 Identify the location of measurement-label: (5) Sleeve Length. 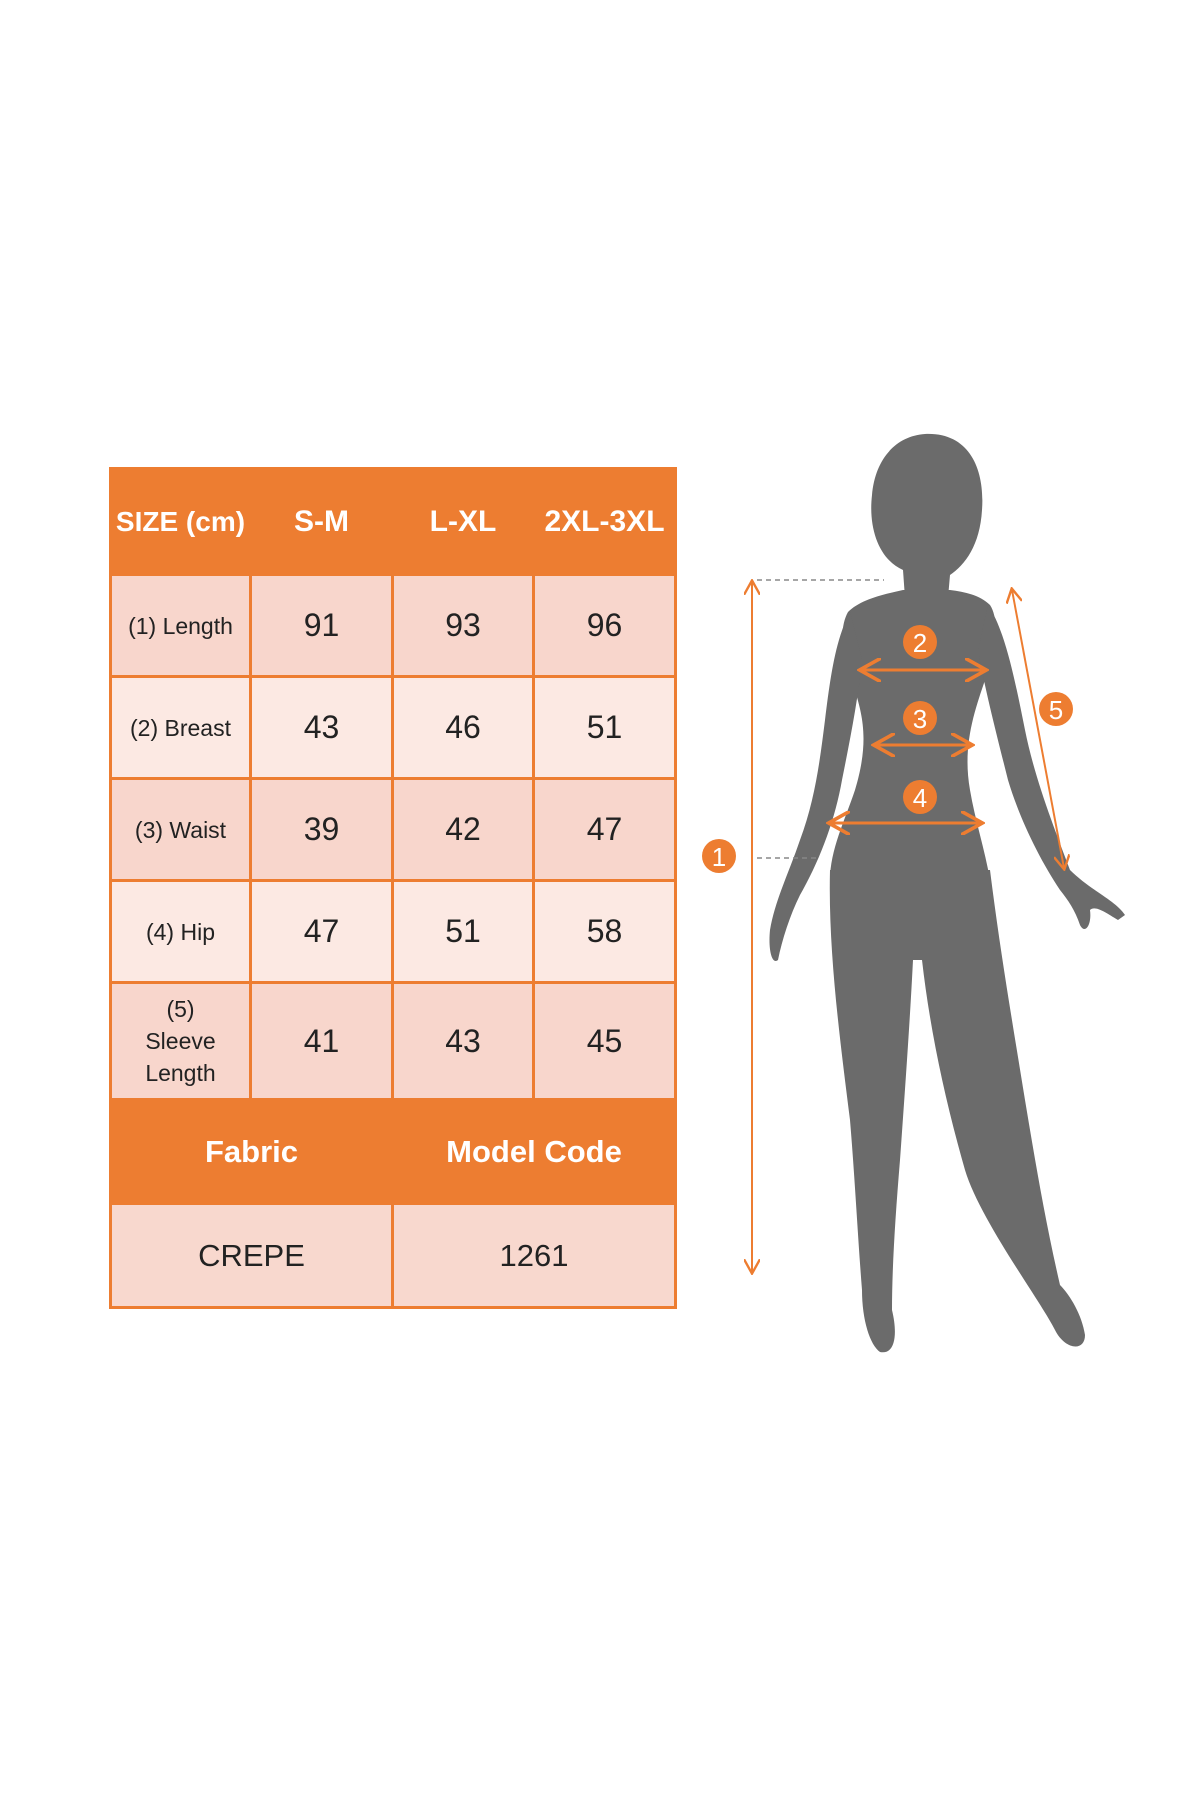
(180, 1041).